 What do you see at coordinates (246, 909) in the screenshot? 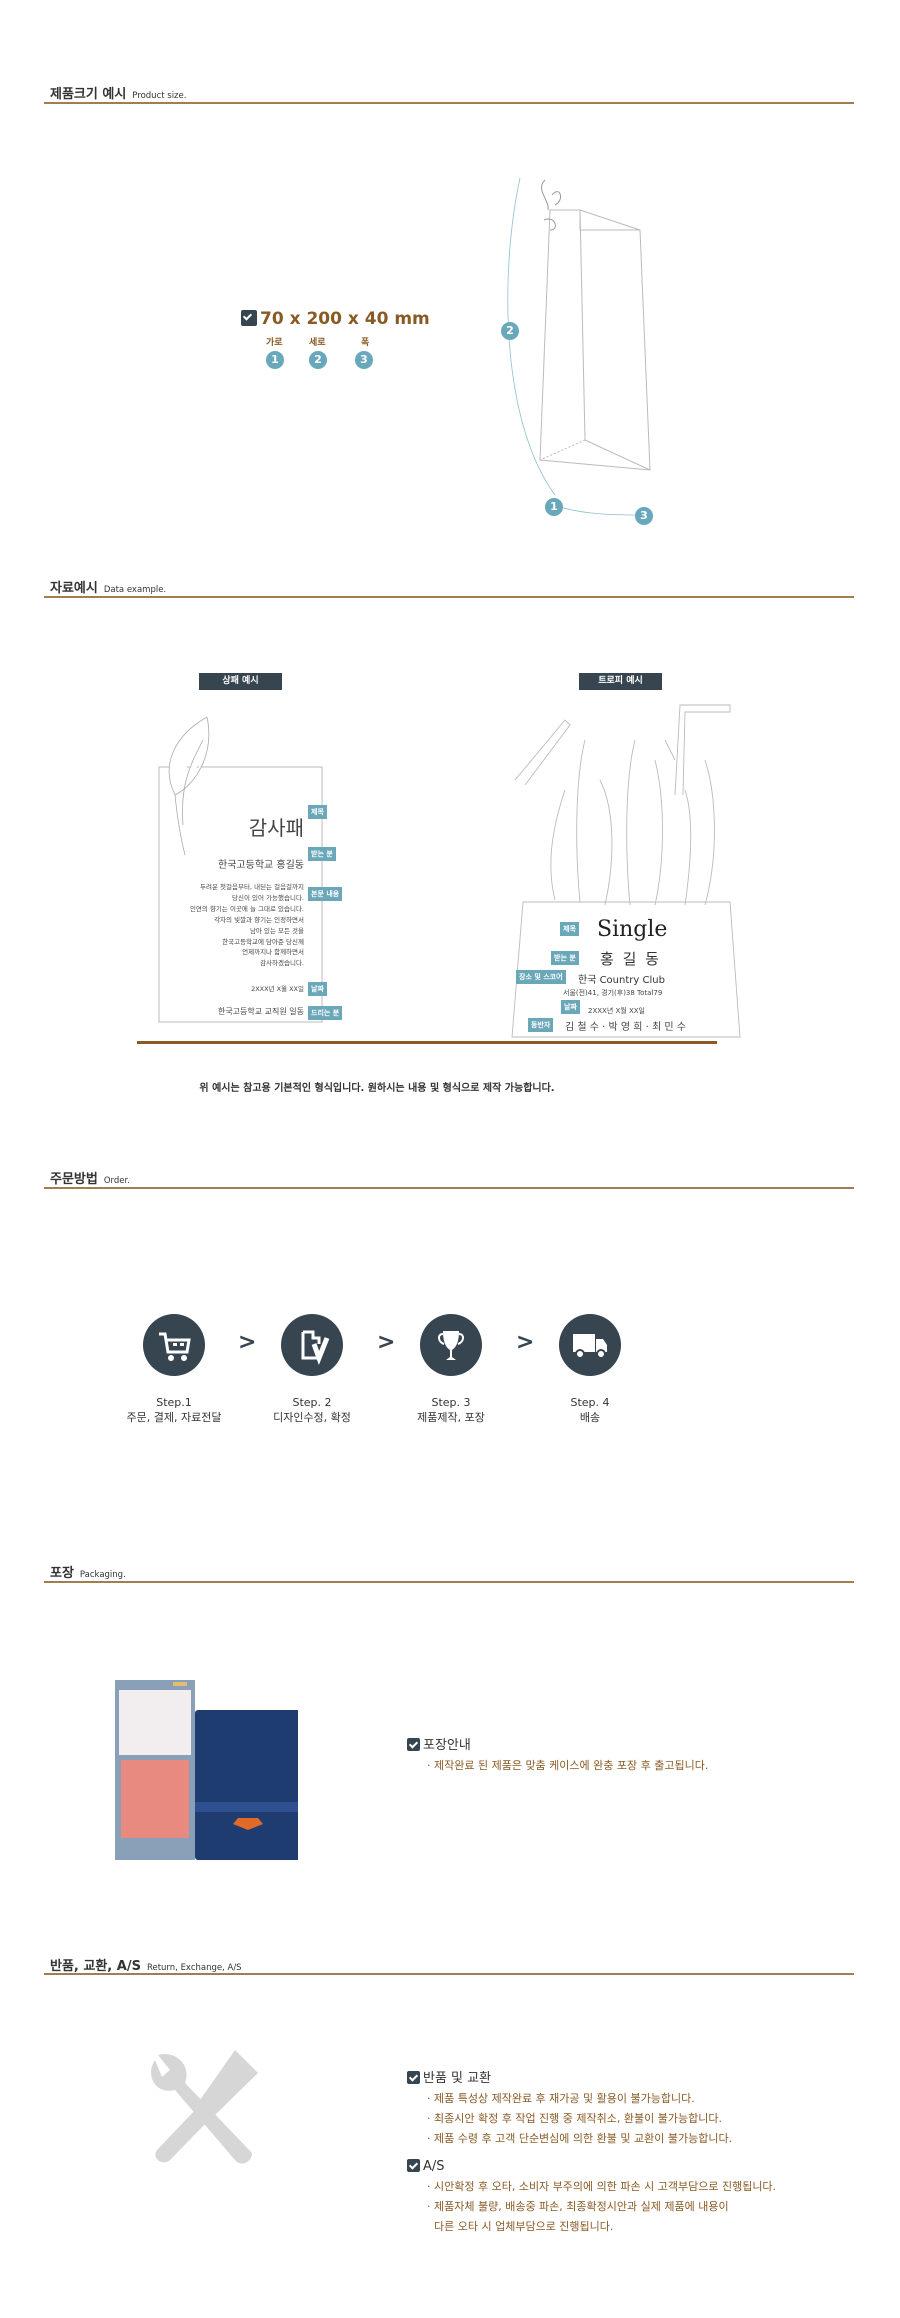
I see `plaque-body-line: 인연의 향기는 이곳에 늘 그대로 있습니다.` at bounding box center [246, 909].